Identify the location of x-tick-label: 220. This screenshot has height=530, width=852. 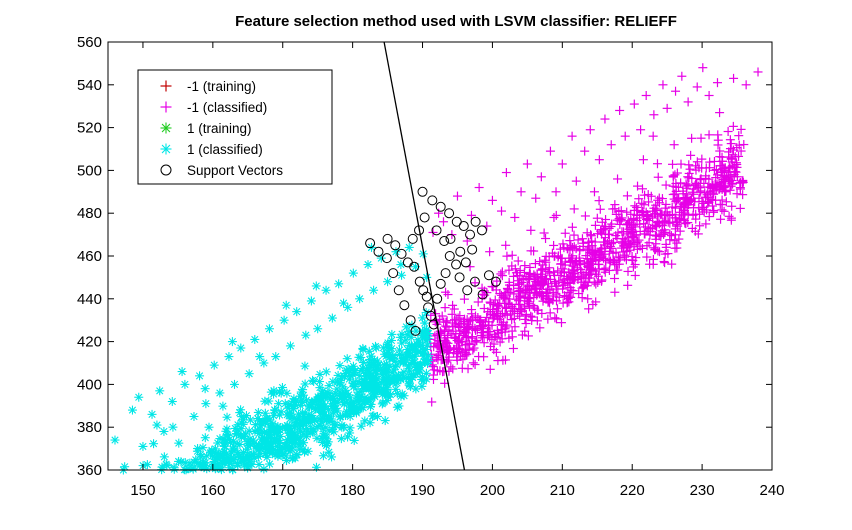
(632, 490).